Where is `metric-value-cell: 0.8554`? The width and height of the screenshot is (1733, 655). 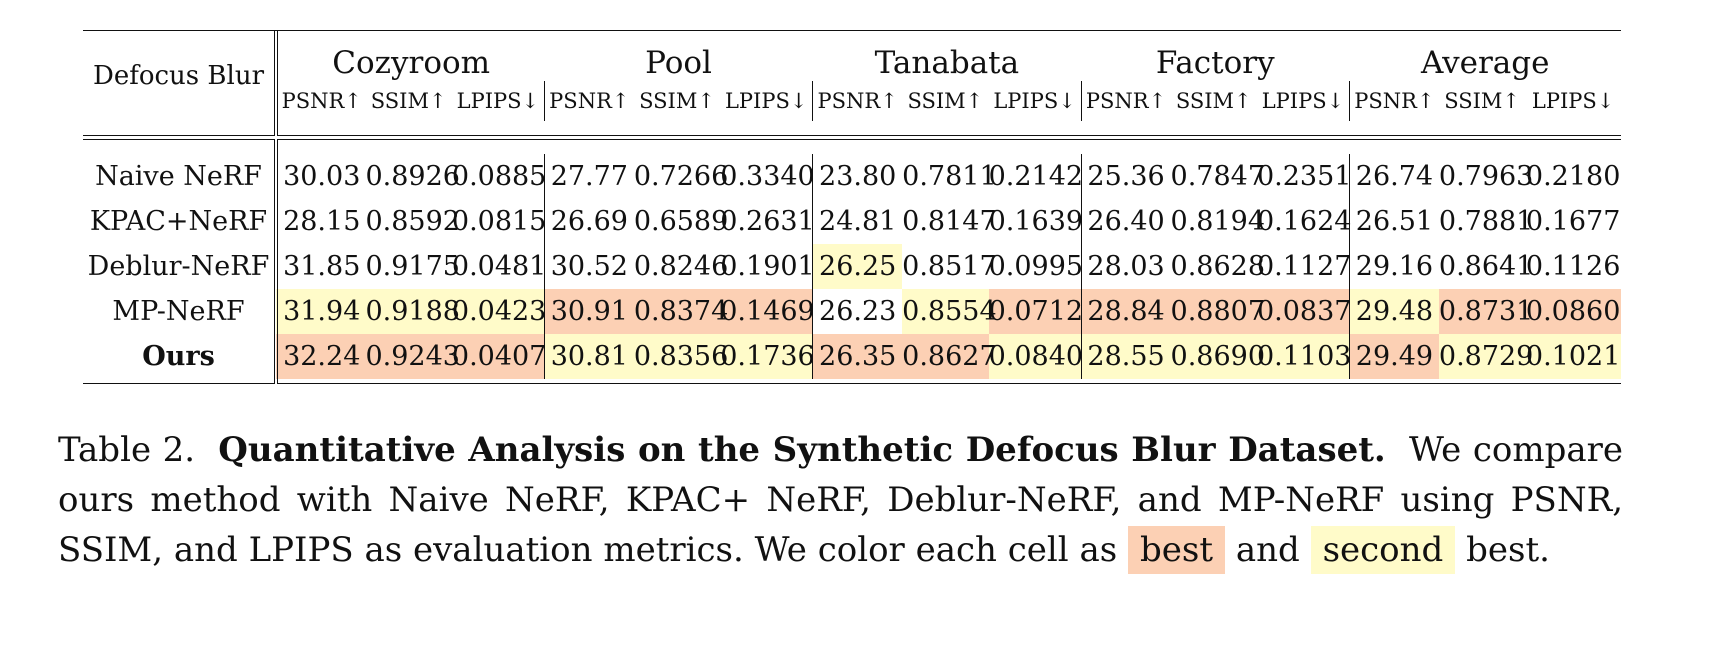 metric-value-cell: 0.8554 is located at coordinates (949, 311).